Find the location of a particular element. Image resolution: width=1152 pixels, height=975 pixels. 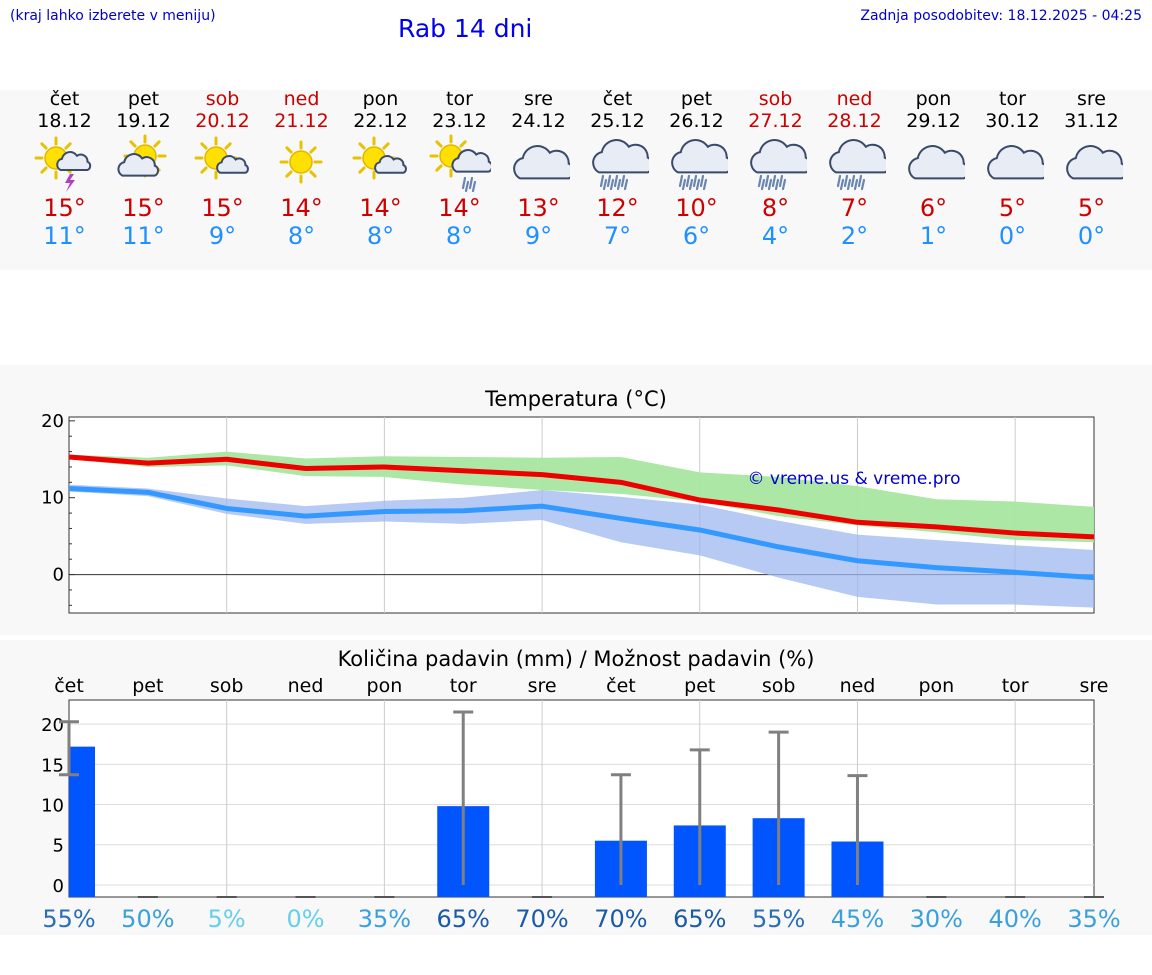

day-date: 21.12 is located at coordinates (301, 121).